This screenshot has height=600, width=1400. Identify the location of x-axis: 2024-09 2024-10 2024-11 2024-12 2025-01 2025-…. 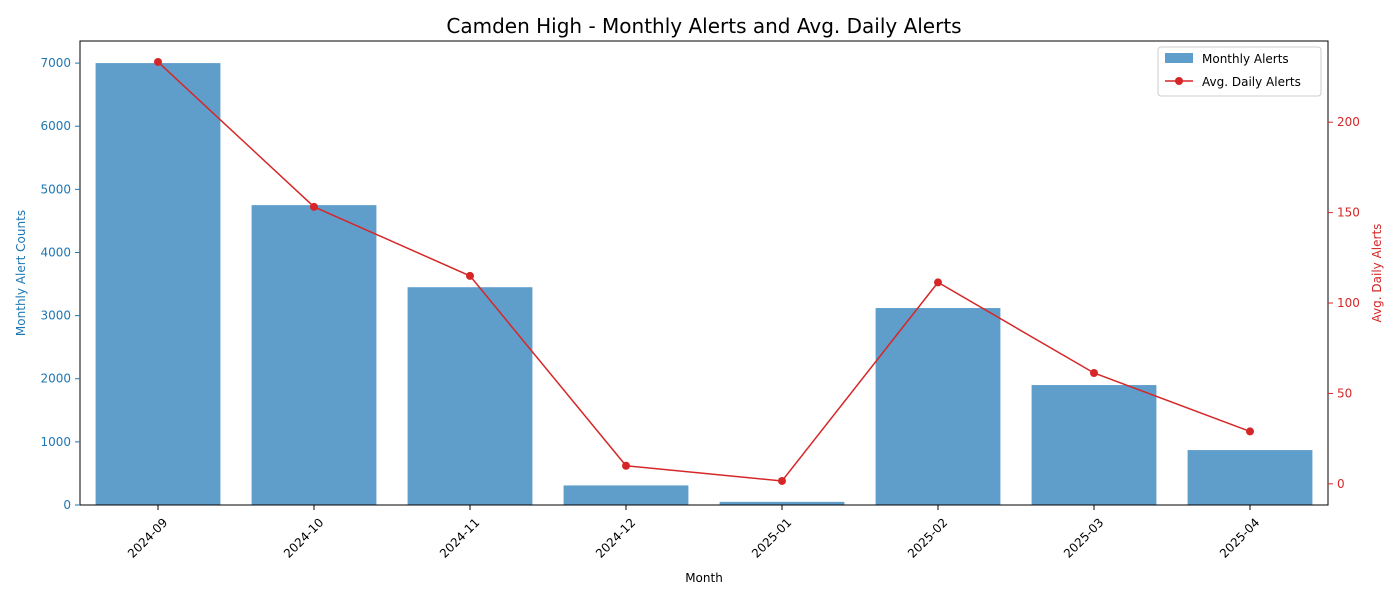
(693, 533).